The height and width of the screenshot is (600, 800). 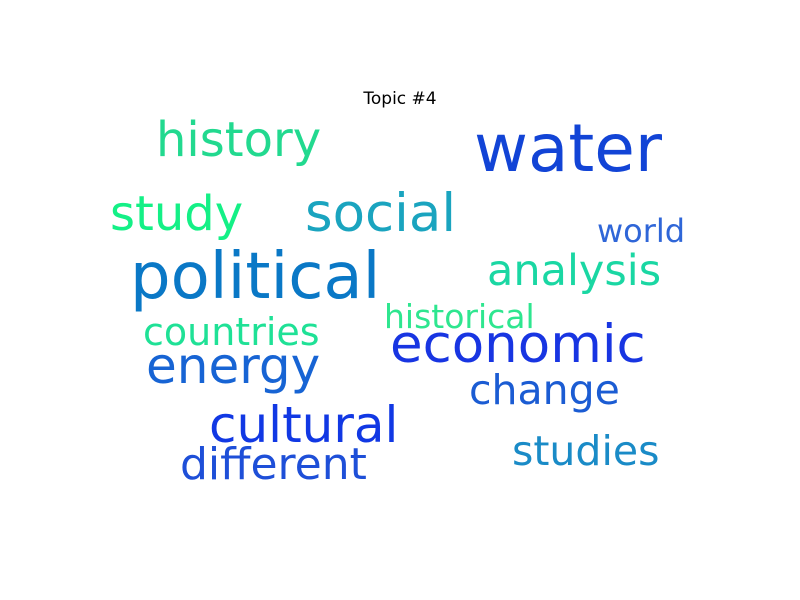 What do you see at coordinates (239, 140) in the screenshot?
I see `word-history: history` at bounding box center [239, 140].